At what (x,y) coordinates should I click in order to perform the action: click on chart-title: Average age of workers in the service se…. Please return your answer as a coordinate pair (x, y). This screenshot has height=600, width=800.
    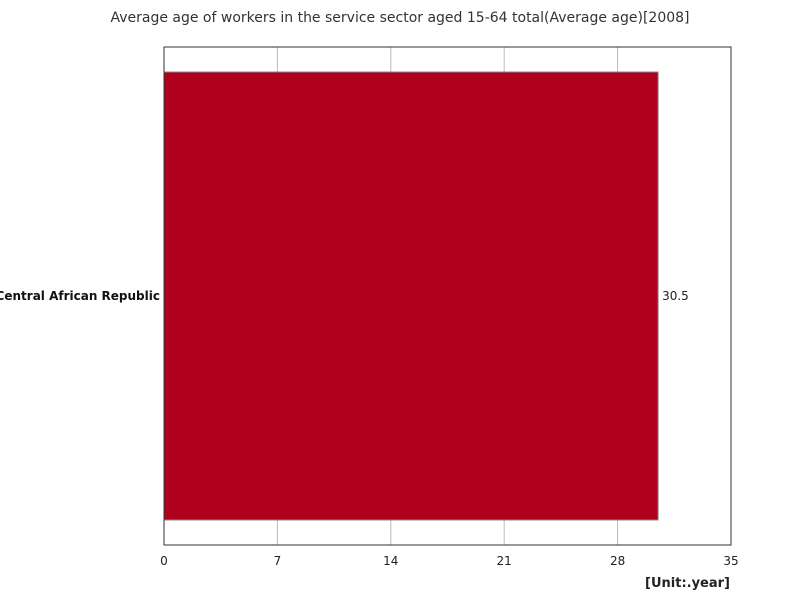
    Looking at the image, I should click on (400, 18).